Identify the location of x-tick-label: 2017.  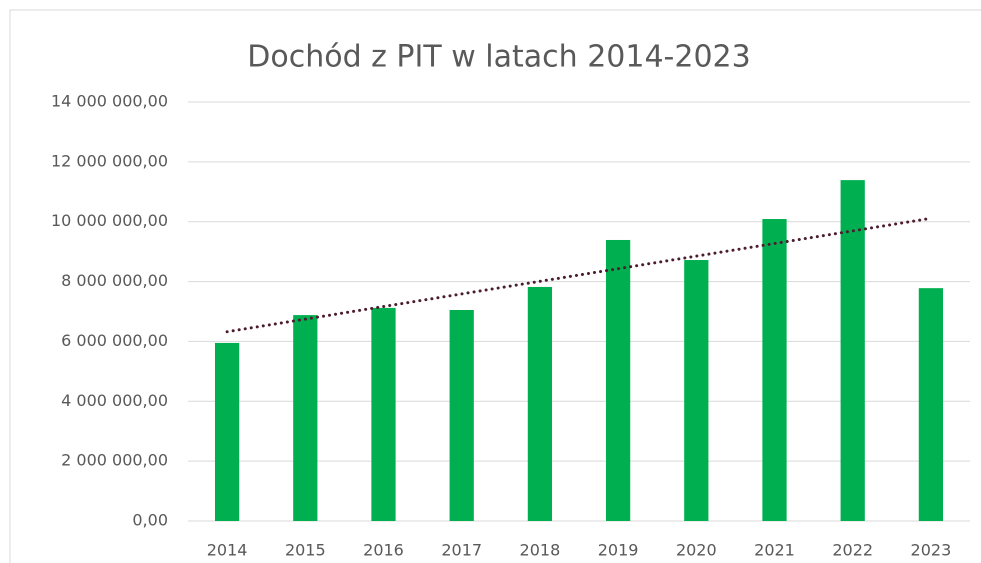
(461, 550).